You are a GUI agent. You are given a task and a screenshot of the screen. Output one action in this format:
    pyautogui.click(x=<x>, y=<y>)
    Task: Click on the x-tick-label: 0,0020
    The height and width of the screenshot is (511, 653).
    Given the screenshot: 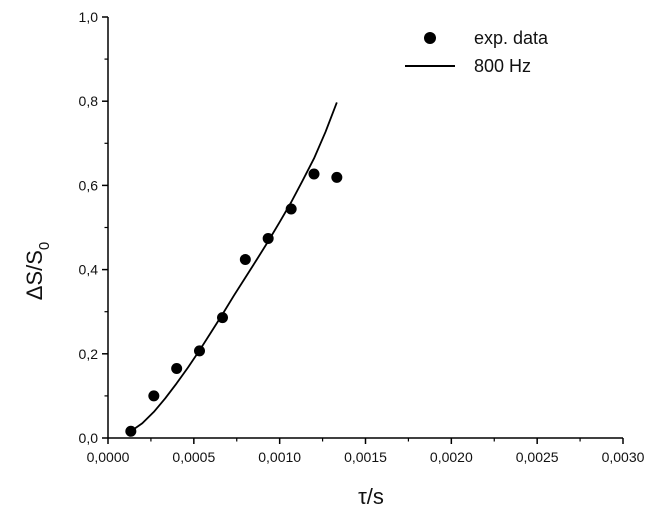 What is the action you would take?
    pyautogui.click(x=451, y=457)
    